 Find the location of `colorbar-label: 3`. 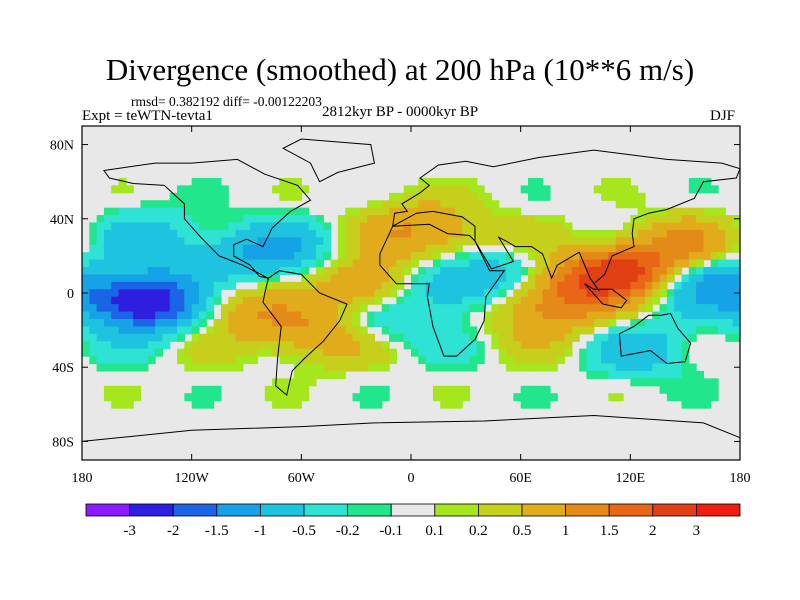

colorbar-label: 3 is located at coordinates (697, 531).